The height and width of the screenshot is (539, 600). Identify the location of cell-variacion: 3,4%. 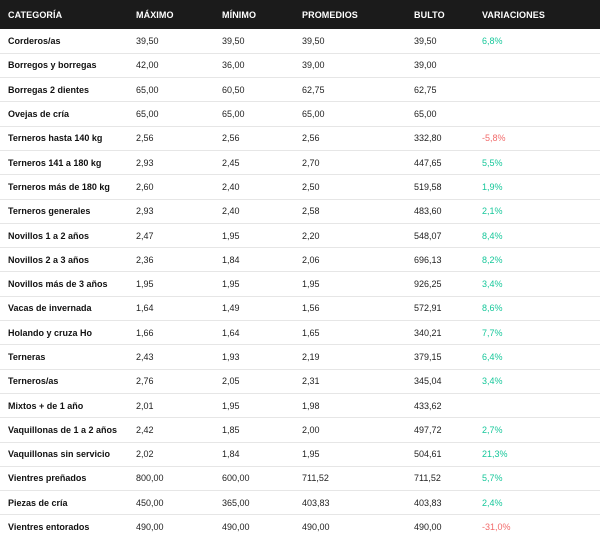
(492, 381).